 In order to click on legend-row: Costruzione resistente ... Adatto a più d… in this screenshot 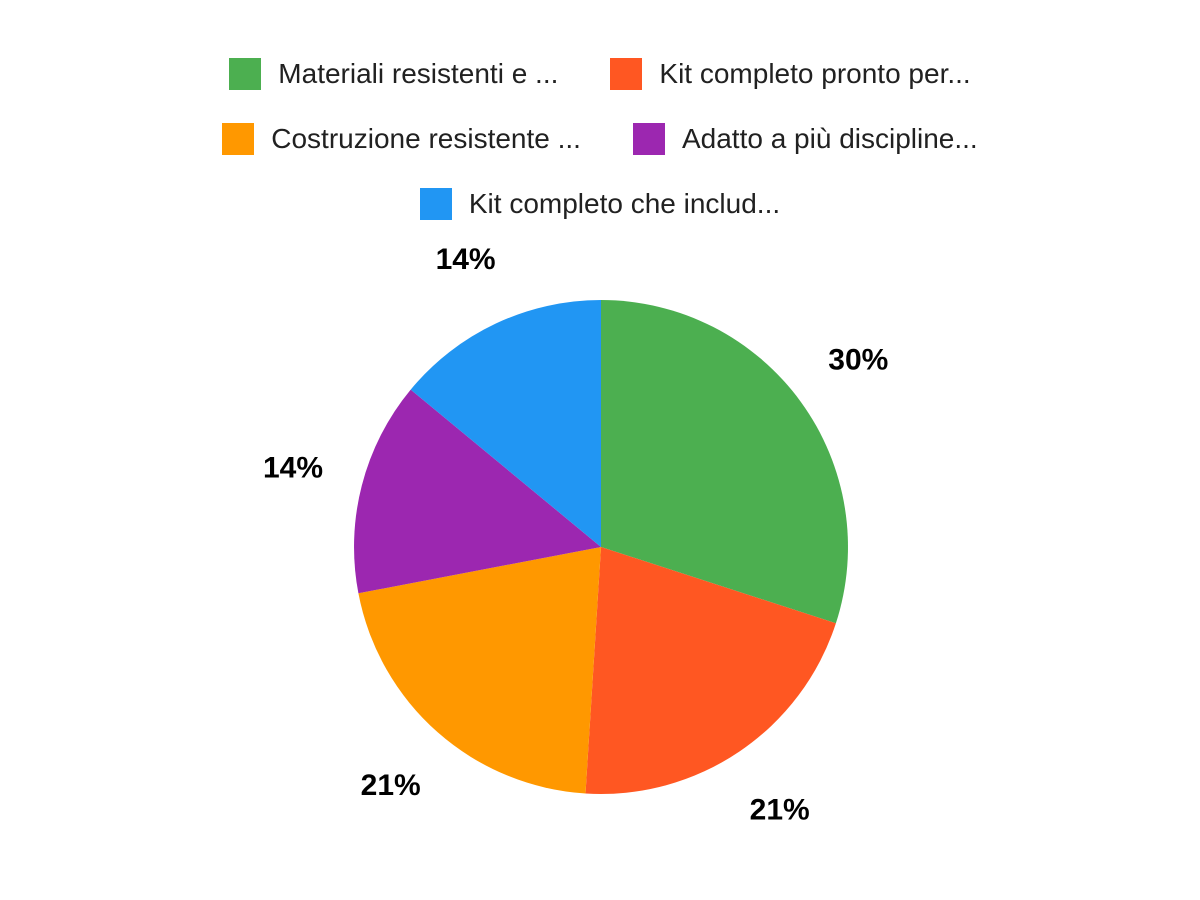, I will do `click(600, 139)`.